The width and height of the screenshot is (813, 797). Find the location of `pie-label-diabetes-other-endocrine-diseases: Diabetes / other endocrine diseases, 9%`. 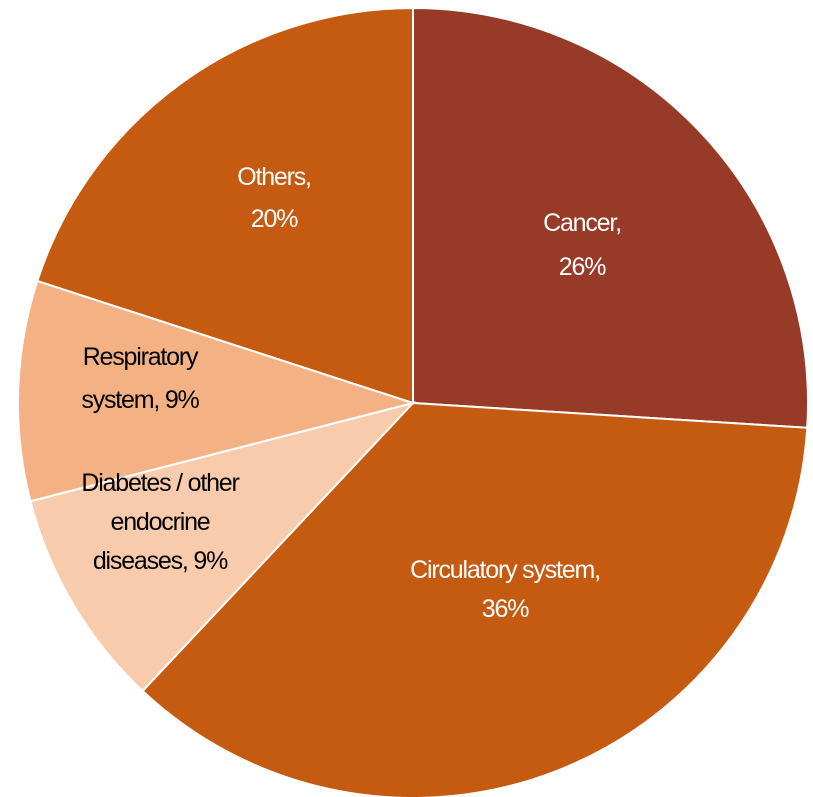

pie-label-diabetes-other-endocrine-diseases: Diabetes / other endocrine diseases, 9% is located at coordinates (160, 522).